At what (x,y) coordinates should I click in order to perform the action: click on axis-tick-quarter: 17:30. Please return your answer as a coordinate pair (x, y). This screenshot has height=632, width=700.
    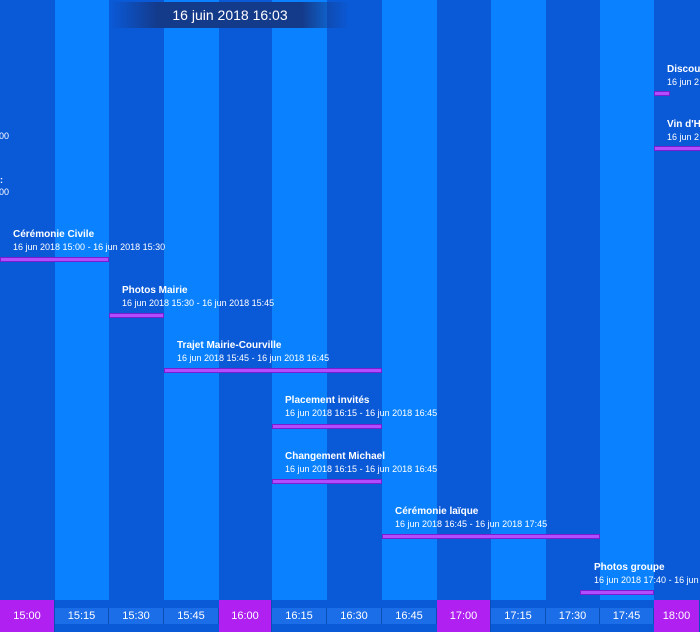
    Looking at the image, I should click on (573, 616).